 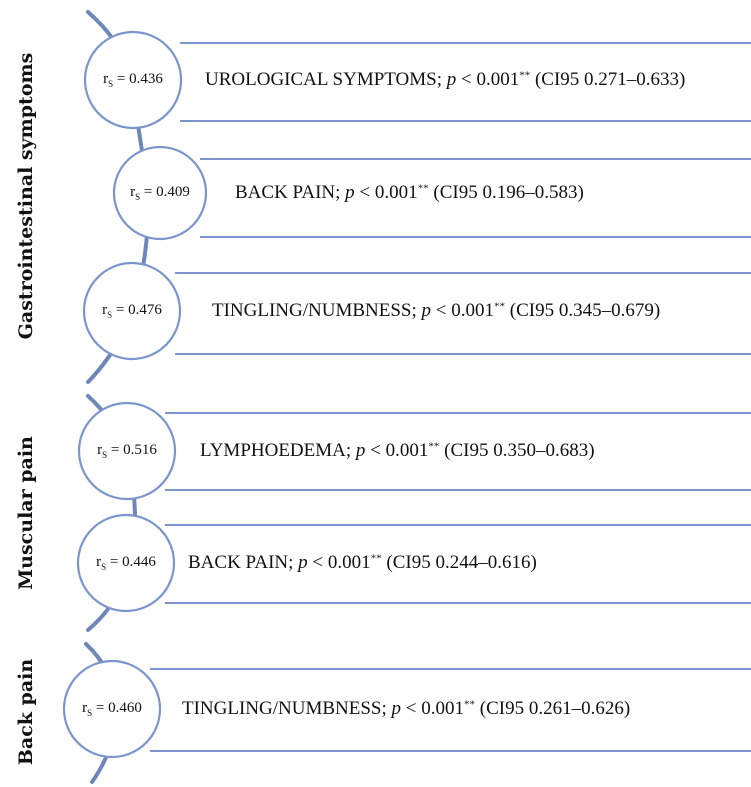 What do you see at coordinates (26, 196) in the screenshot?
I see `group-label-gastrointestinal: Gastrointestinal symptoms` at bounding box center [26, 196].